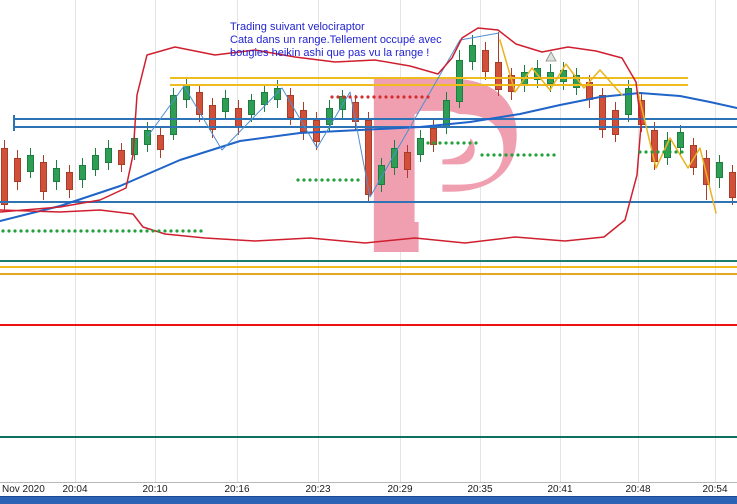  I want to click on x-axis-label: 20:16, so click(237, 489).